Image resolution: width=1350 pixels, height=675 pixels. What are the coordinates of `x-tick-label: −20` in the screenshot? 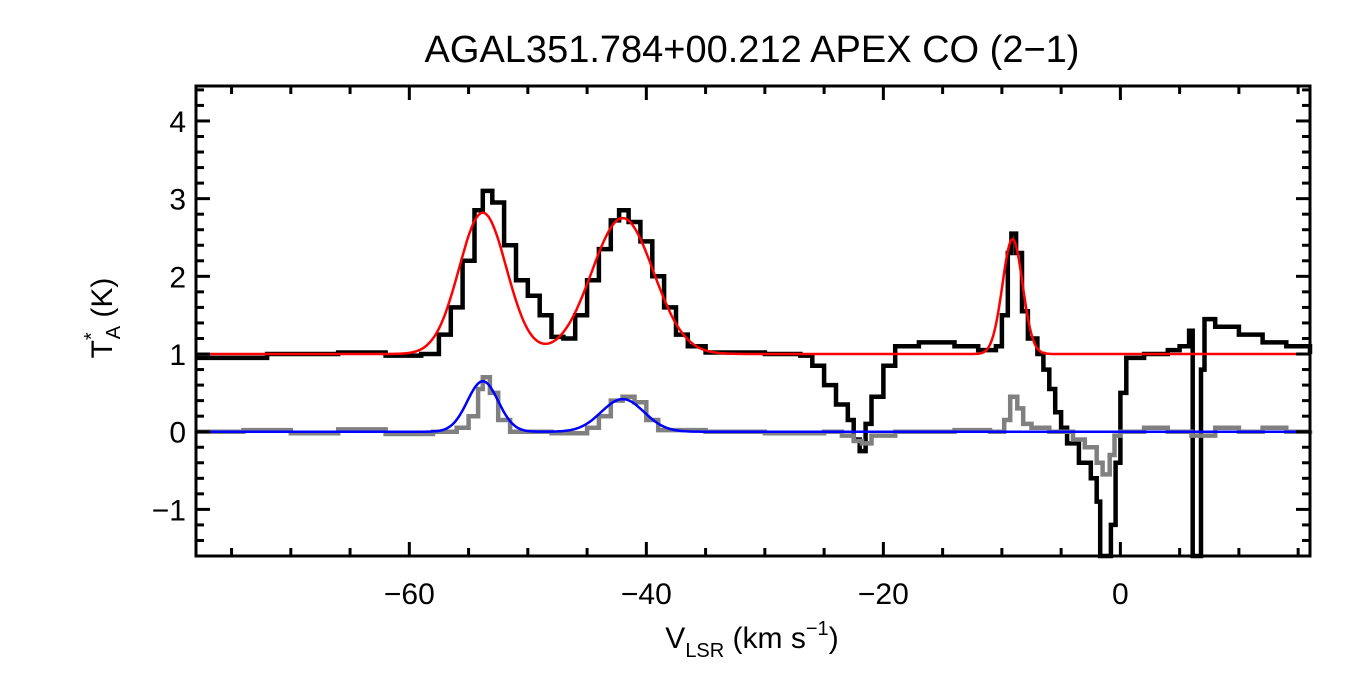 It's located at (883, 594).